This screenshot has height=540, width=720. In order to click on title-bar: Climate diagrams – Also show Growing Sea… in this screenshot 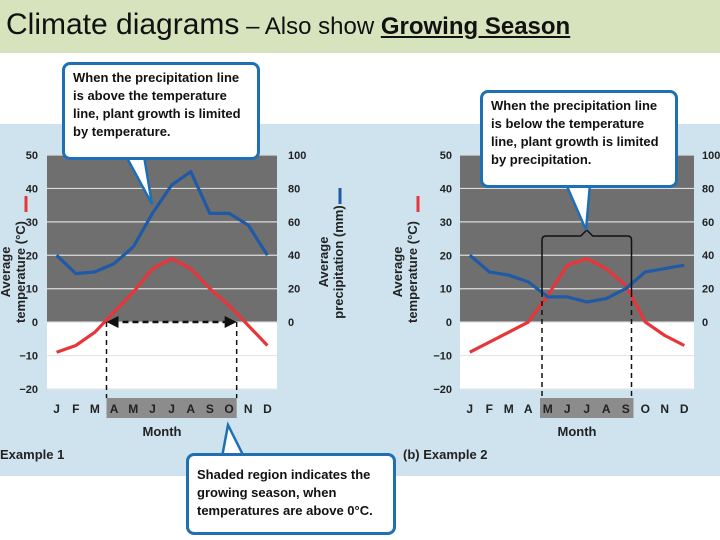, I will do `click(360, 26)`.